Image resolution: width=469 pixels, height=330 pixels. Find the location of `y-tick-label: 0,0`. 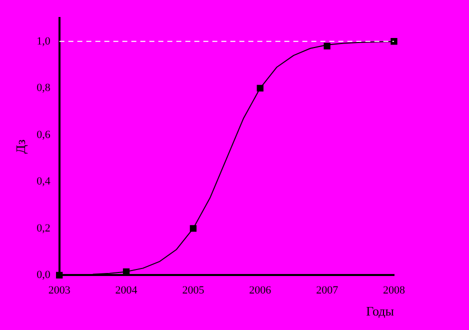

y-tick-label: 0,0 is located at coordinates (43, 275).